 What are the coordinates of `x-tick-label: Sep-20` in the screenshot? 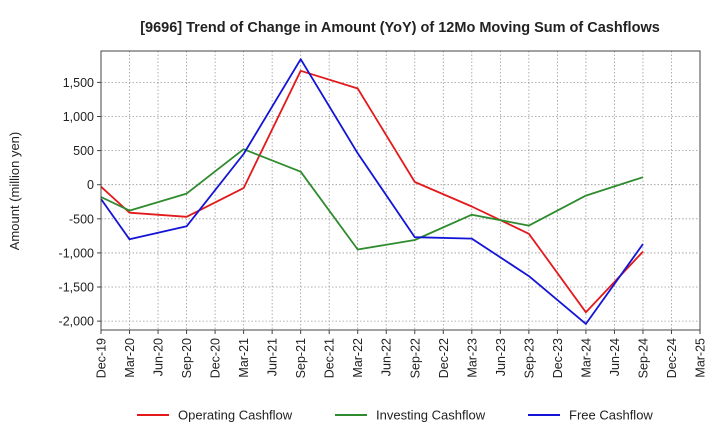 It's located at (187, 358).